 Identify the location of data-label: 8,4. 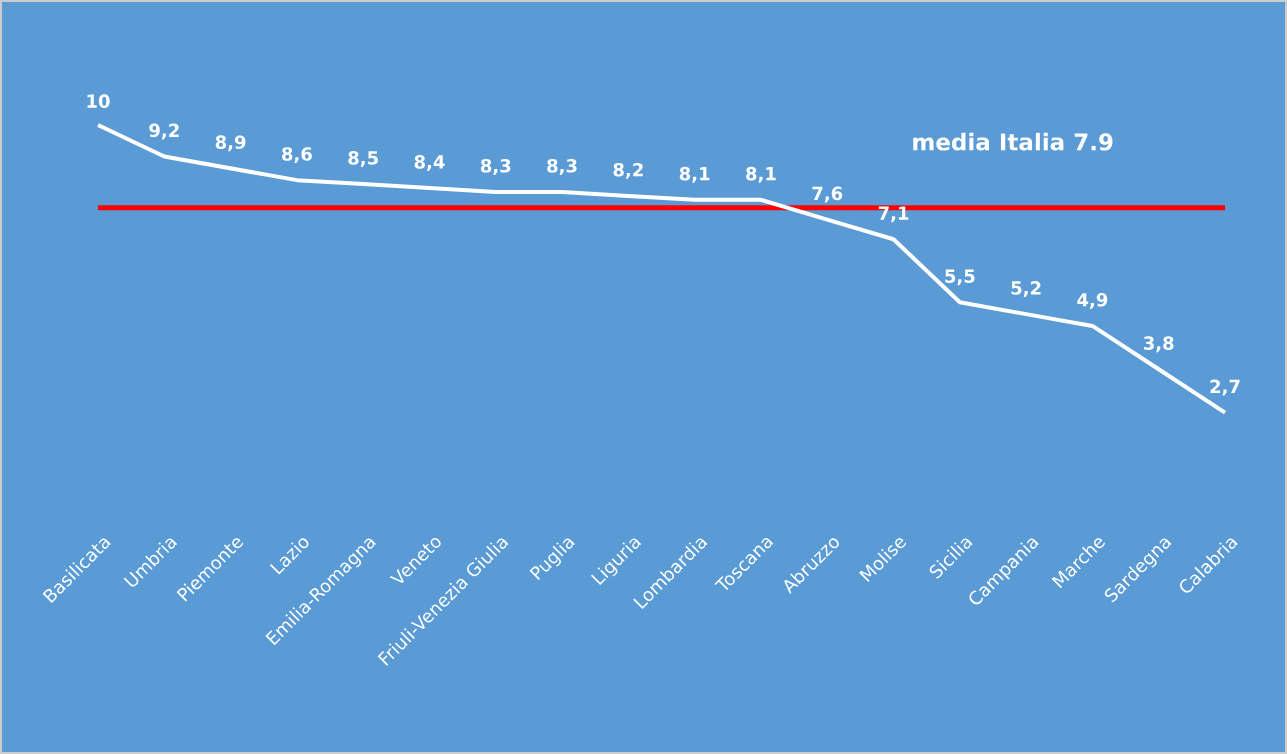
(429, 163).